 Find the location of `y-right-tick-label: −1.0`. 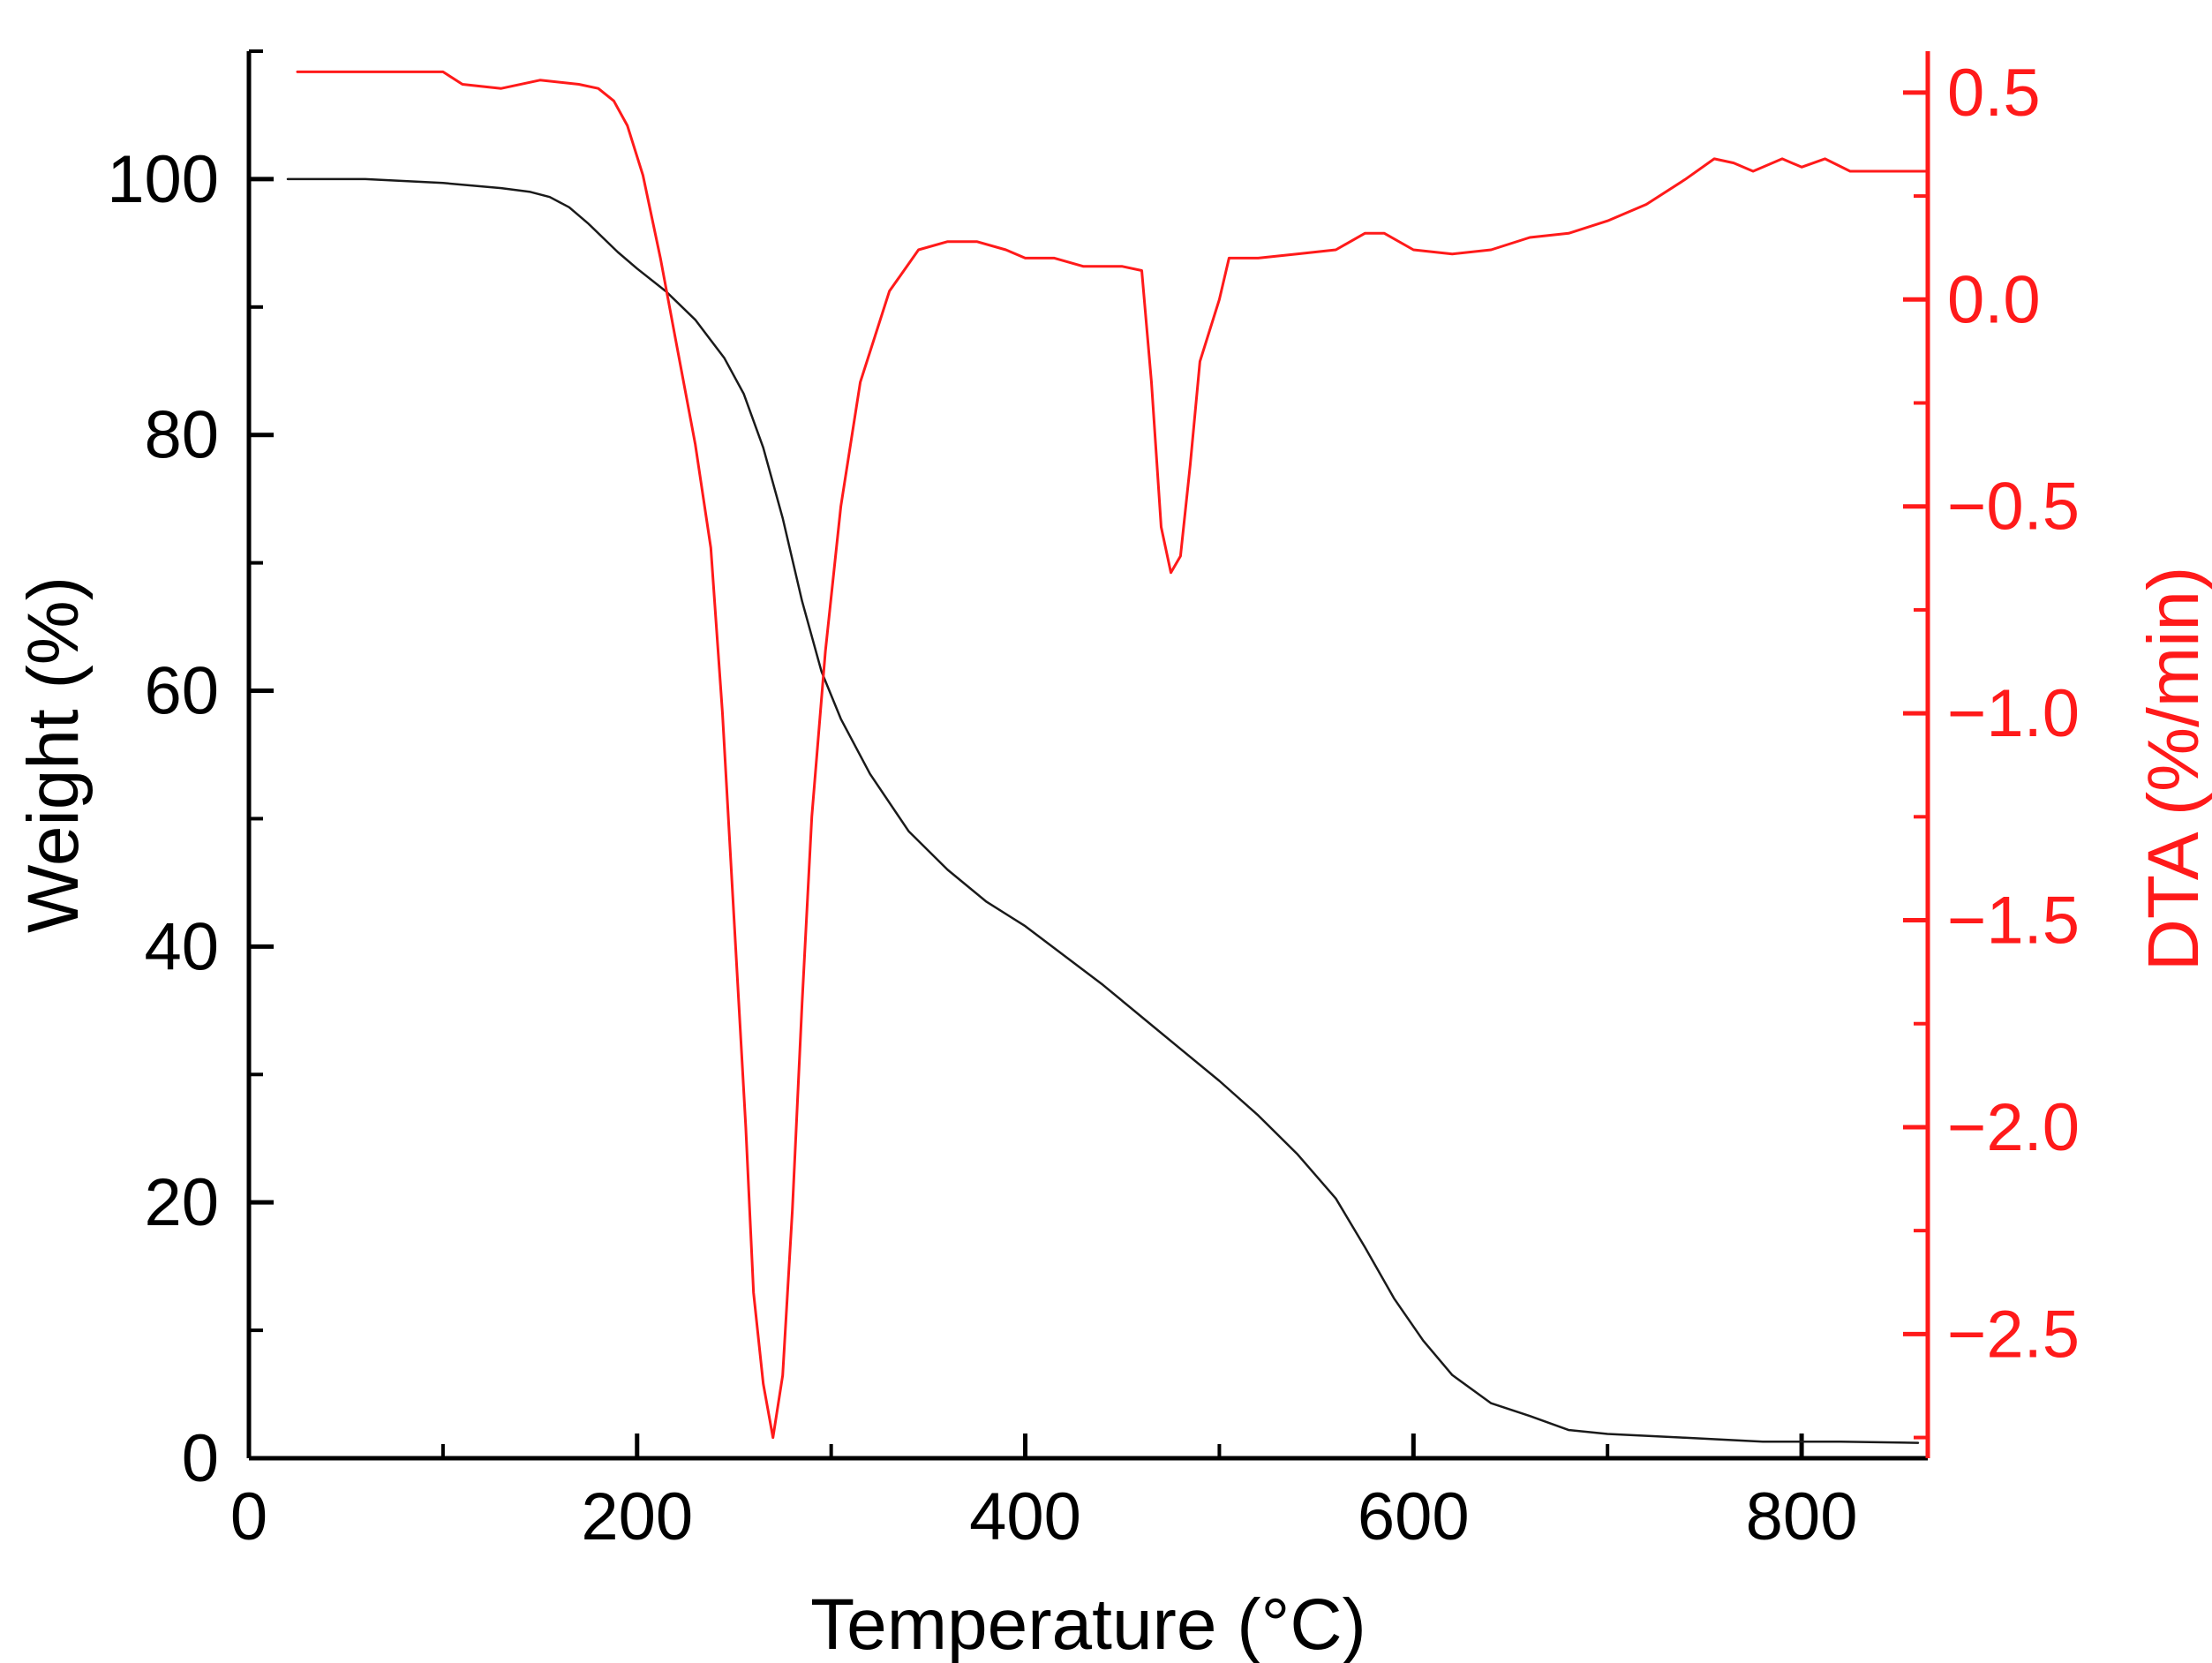

y-right-tick-label: −1.0 is located at coordinates (2014, 713).